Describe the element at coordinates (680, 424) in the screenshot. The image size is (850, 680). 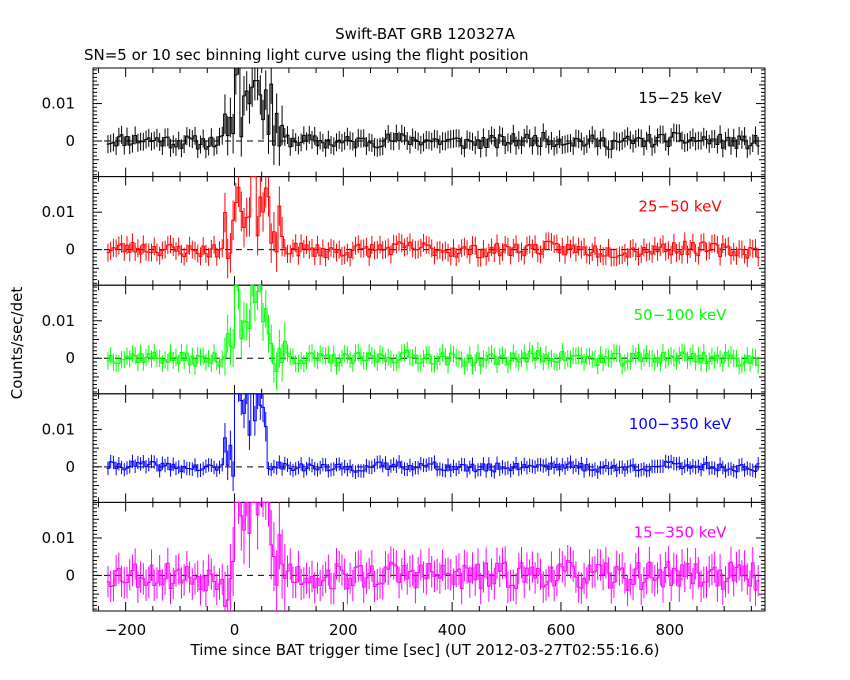
I see `series-label: 100−350 keV` at that location.